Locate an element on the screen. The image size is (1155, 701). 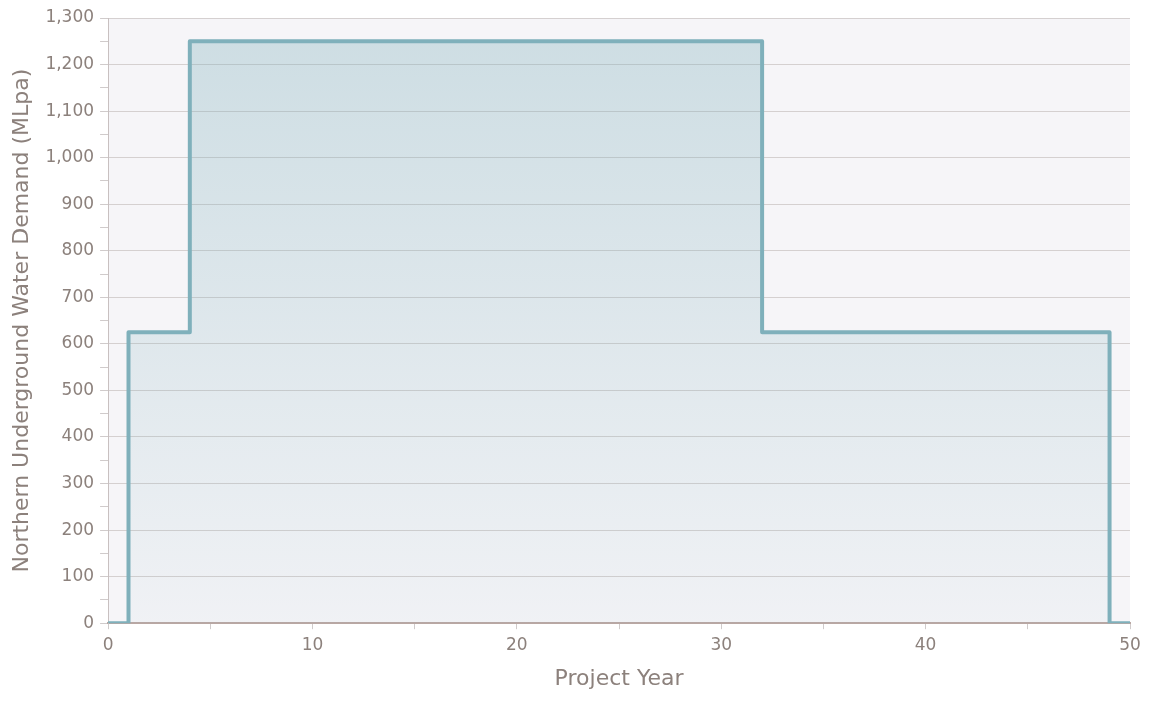
y-tick-label: 900 is located at coordinates (78, 202).